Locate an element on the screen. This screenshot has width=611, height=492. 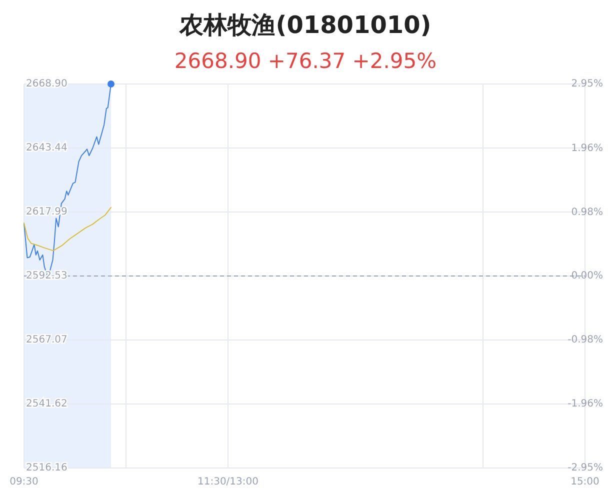
x-tick-label: 11:30/13:00 is located at coordinates (228, 482).